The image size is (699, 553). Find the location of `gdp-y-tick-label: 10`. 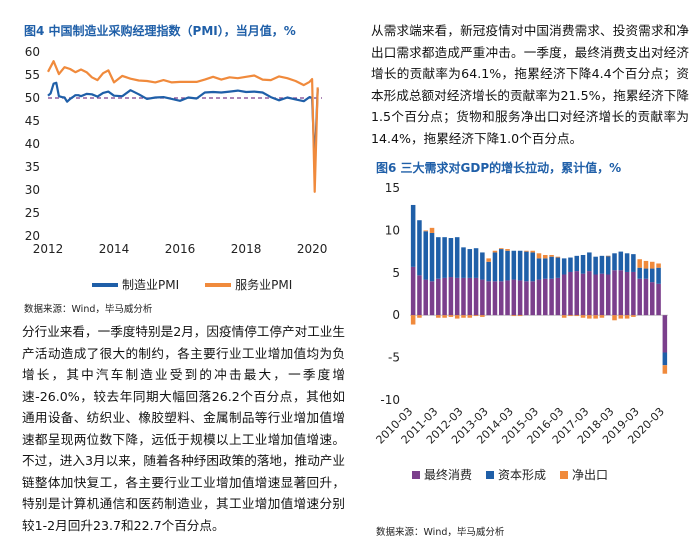

gdp-y-tick-label: 10 is located at coordinates (392, 230).